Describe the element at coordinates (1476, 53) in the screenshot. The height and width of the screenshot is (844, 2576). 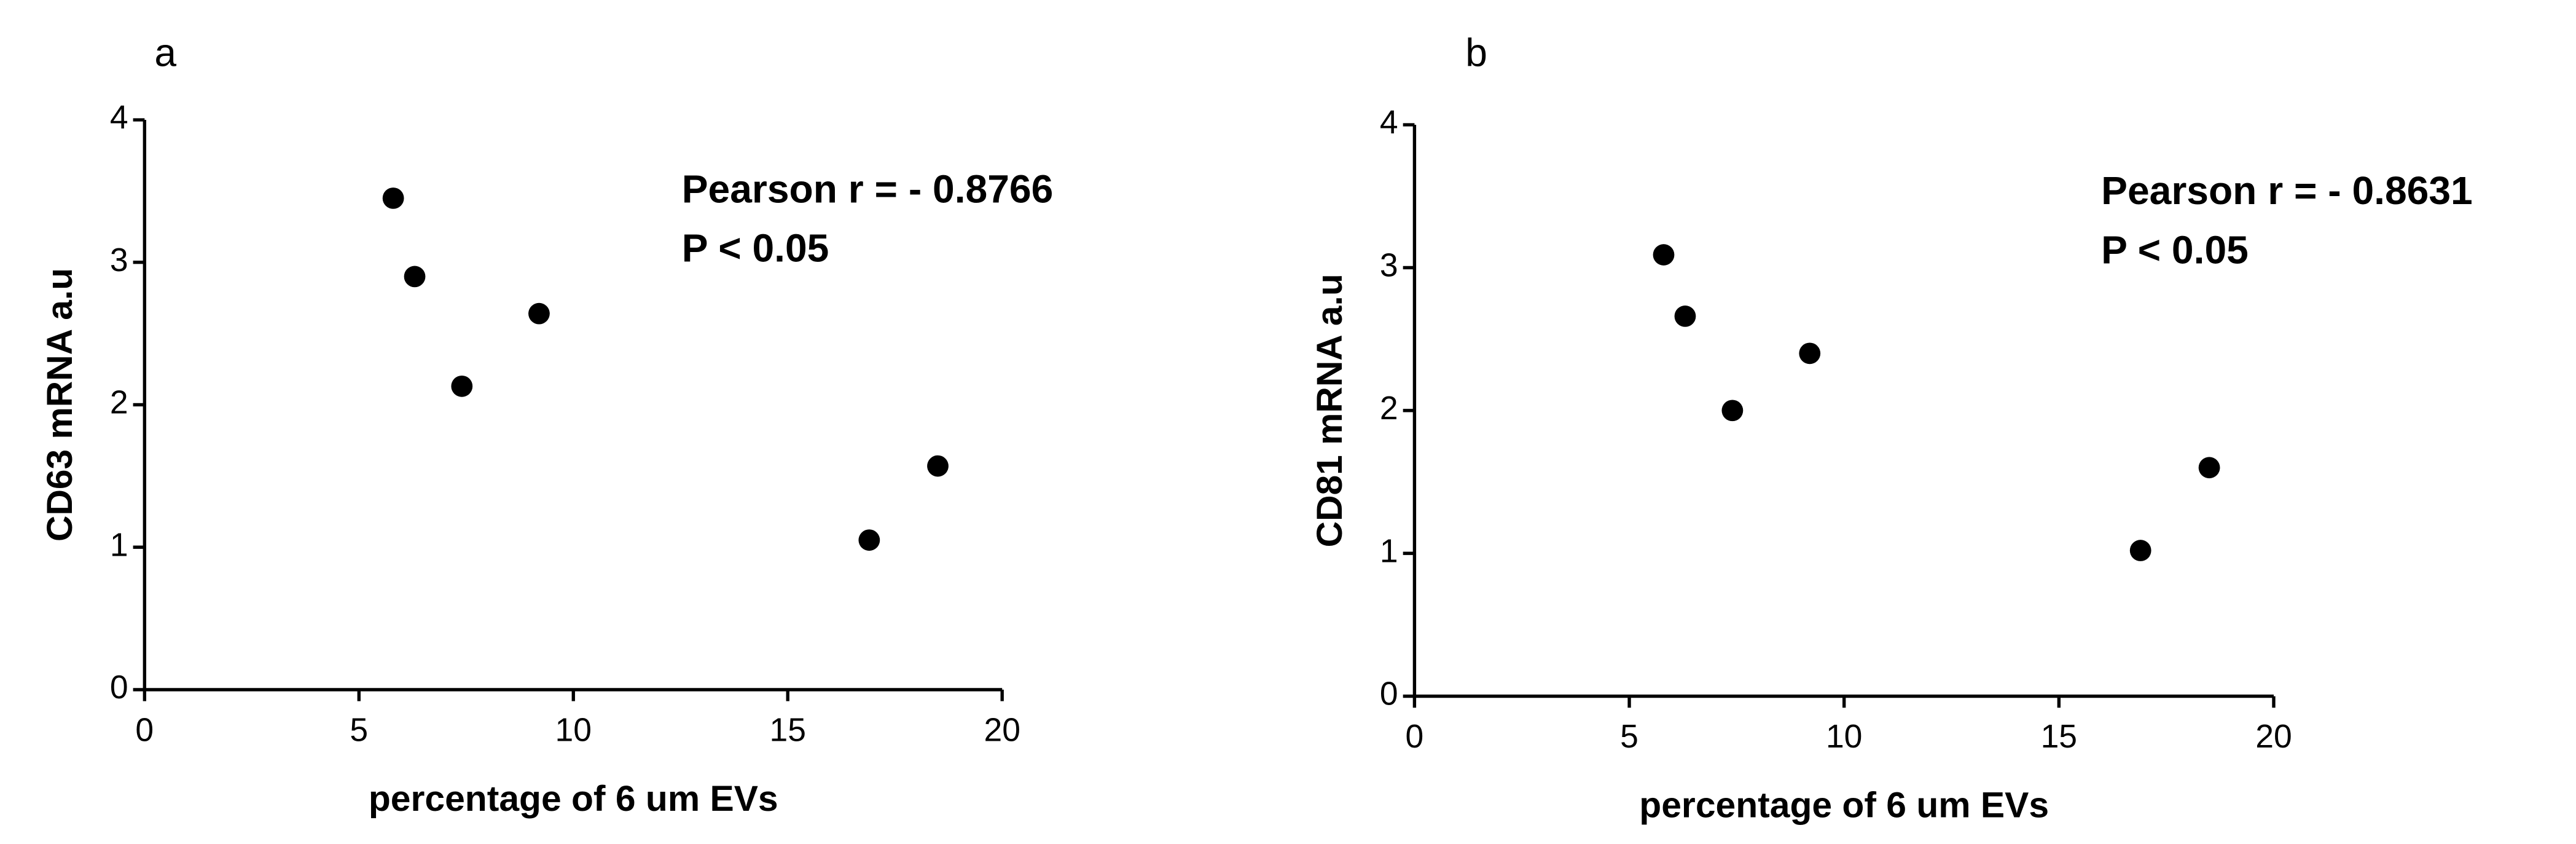
I see `panel-label: b` at that location.